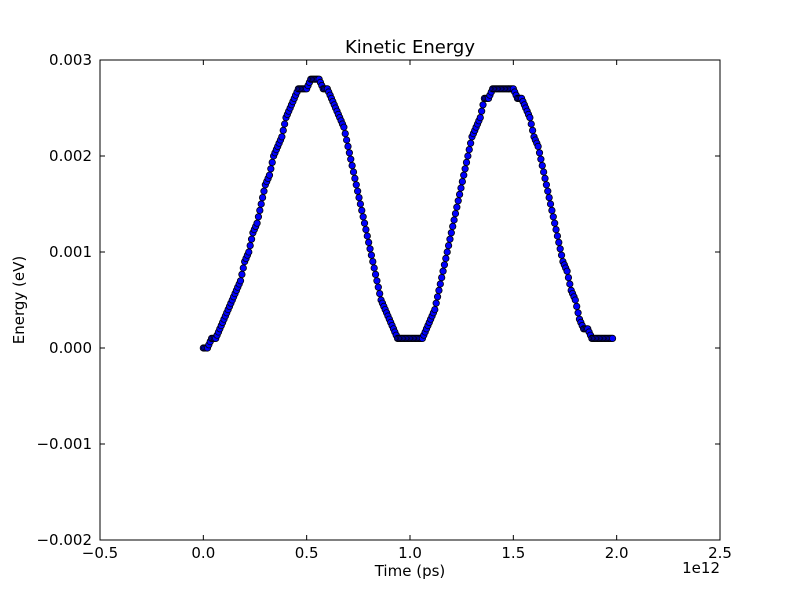 The height and width of the screenshot is (600, 800). I want to click on y-axis-label: Energy (eV), so click(19, 300).